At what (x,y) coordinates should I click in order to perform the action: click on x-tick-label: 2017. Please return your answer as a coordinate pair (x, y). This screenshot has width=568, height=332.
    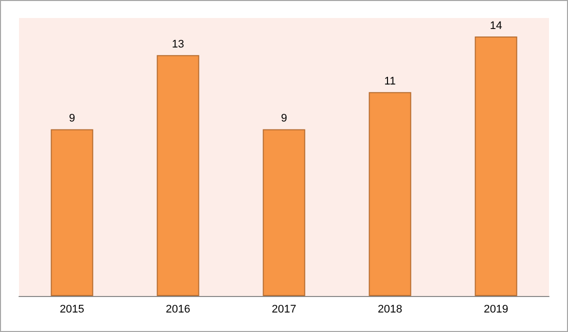
    Looking at the image, I should click on (284, 310).